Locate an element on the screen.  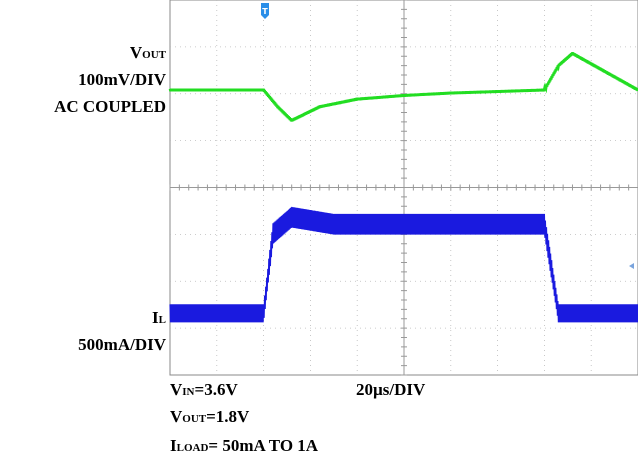
vin-annotation: VIN=3.6V is located at coordinates (204, 389).